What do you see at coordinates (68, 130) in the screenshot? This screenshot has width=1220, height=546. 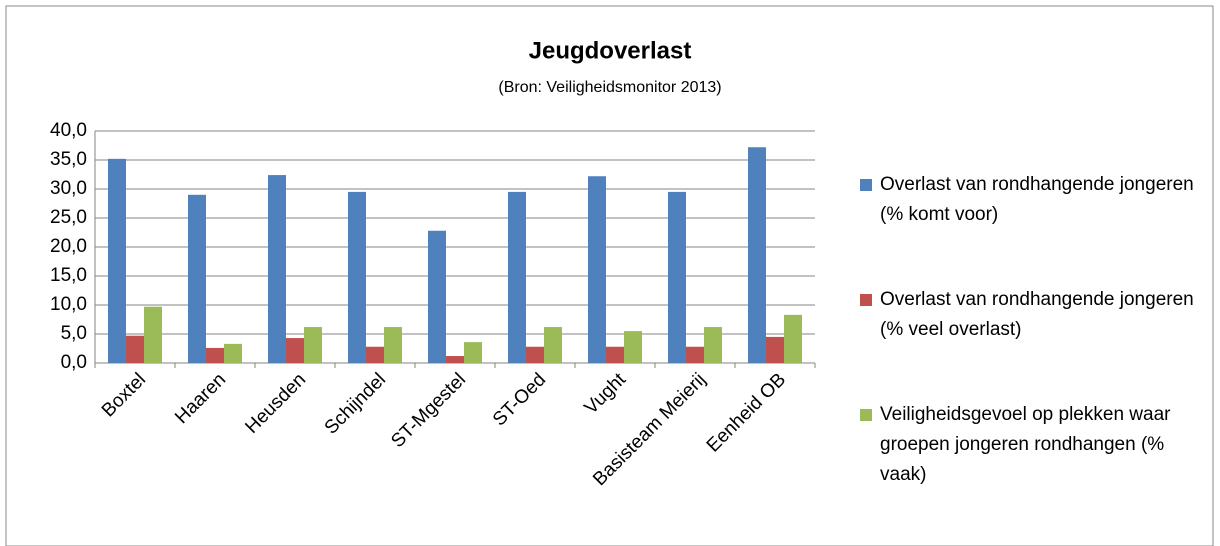 I see `y-tick-label: 40,0` at bounding box center [68, 130].